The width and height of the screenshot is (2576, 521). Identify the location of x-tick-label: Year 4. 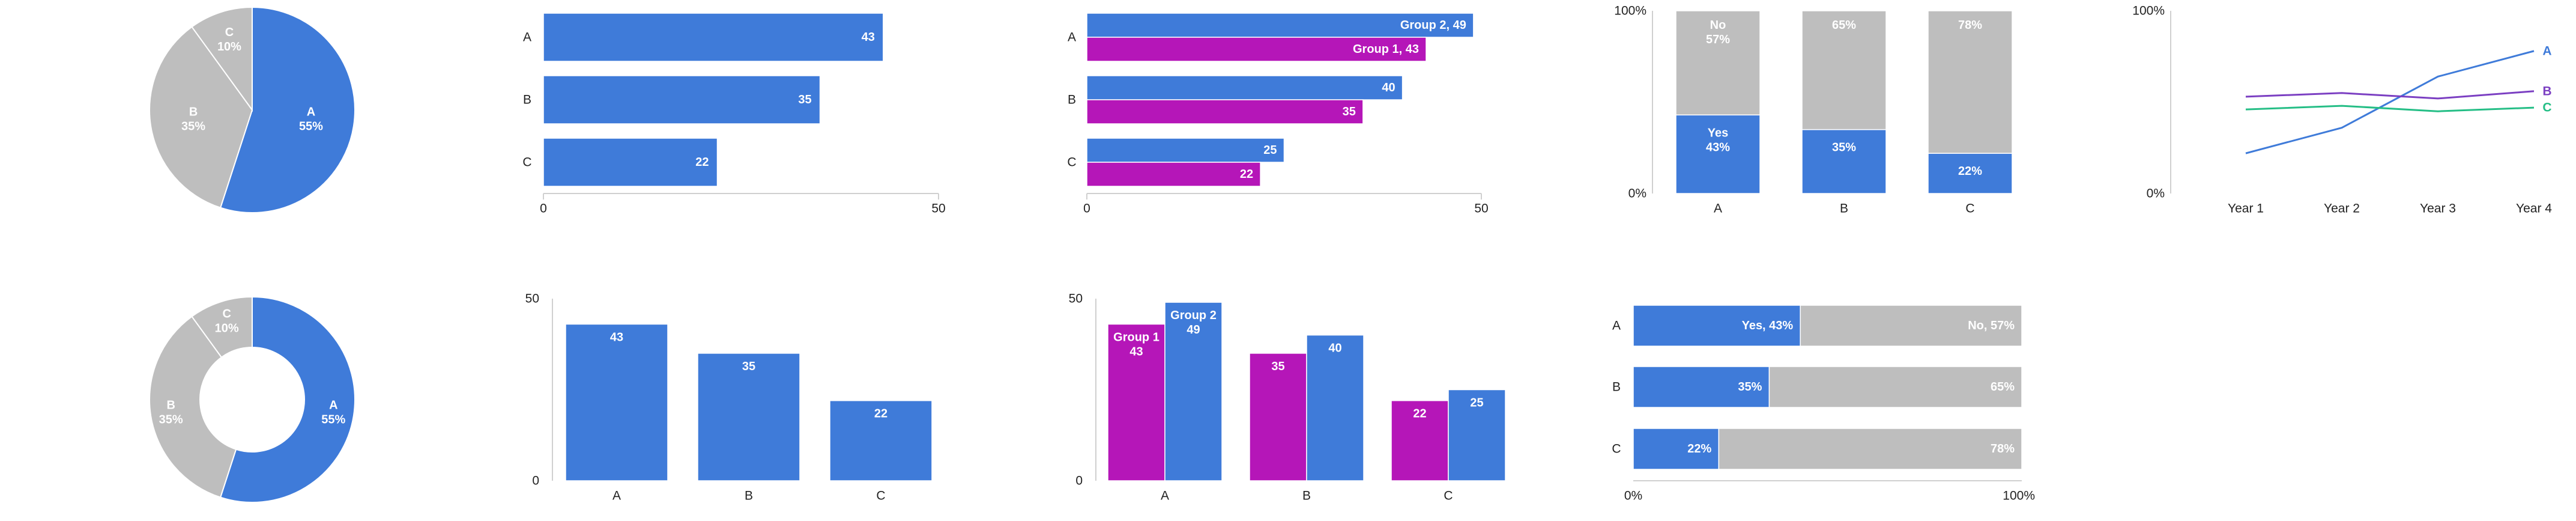
(2534, 209).